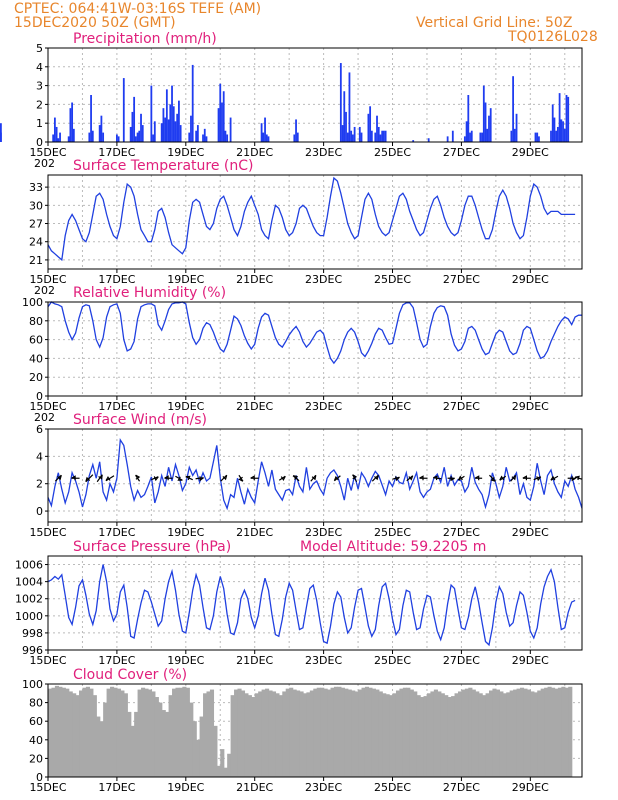 The width and height of the screenshot is (618, 800). Describe the element at coordinates (29, 582) in the screenshot. I see `y-tick-label: 1004` at that location.